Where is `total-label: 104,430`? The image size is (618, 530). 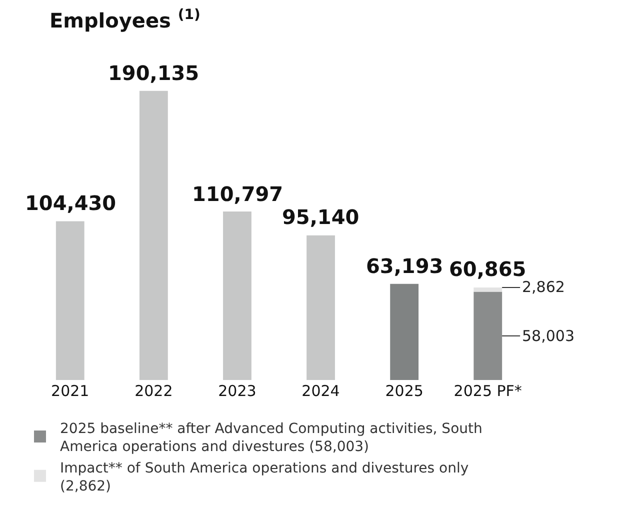 total-label: 104,430 is located at coordinates (70, 203).